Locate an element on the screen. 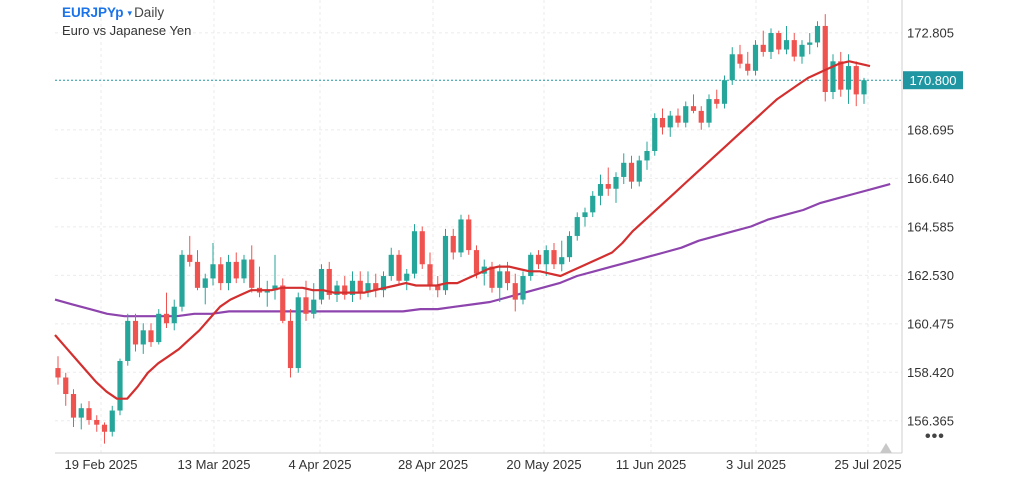 Image resolution: width=1024 pixels, height=478 pixels. current-price-label: 170.800 is located at coordinates (933, 80).